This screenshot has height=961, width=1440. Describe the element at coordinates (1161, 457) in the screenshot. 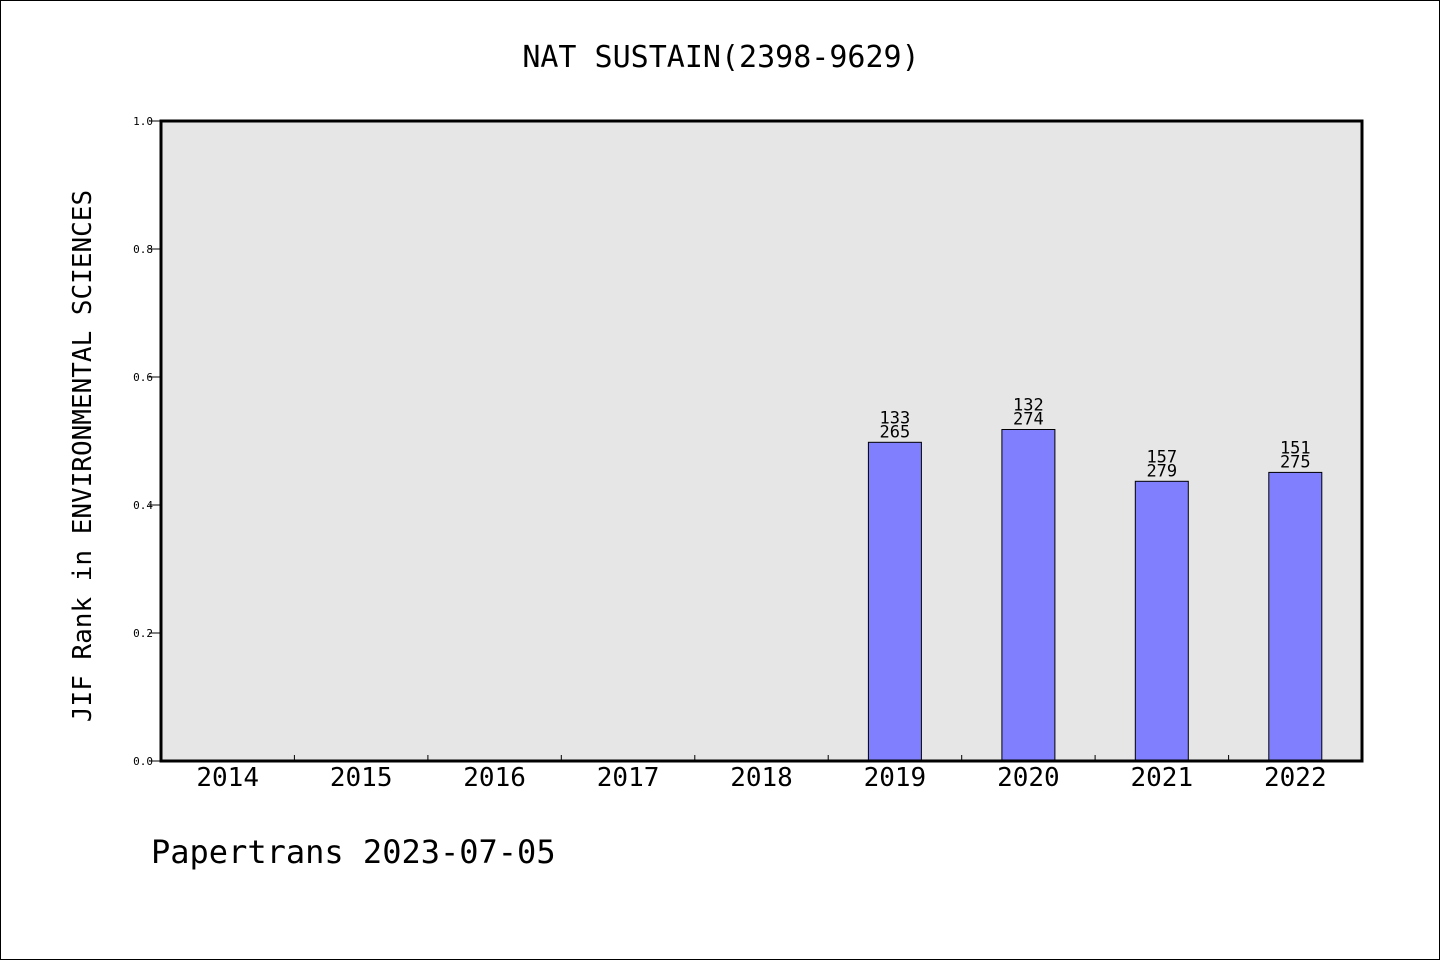

I see `bar-label-rank-2021: 157` at that location.